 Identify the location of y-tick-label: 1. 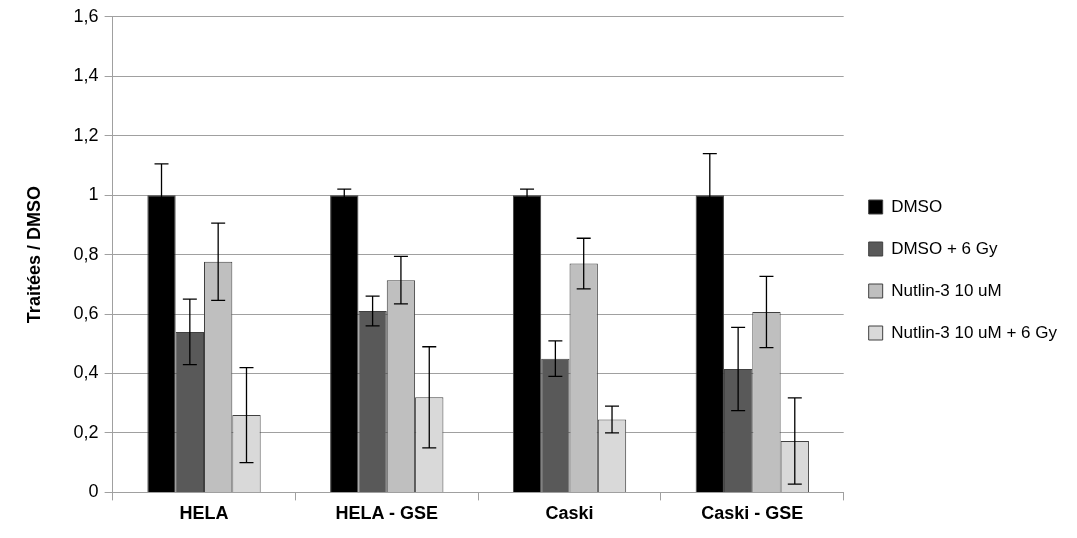
(93, 194).